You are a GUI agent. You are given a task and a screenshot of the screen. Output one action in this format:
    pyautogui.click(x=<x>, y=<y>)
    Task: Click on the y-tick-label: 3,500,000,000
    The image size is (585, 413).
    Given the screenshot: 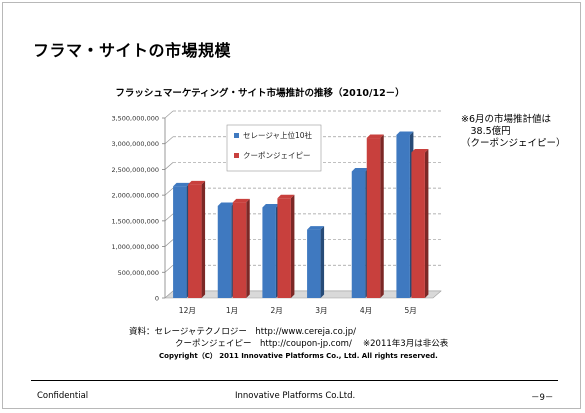 What is the action you would take?
    pyautogui.click(x=135, y=119)
    